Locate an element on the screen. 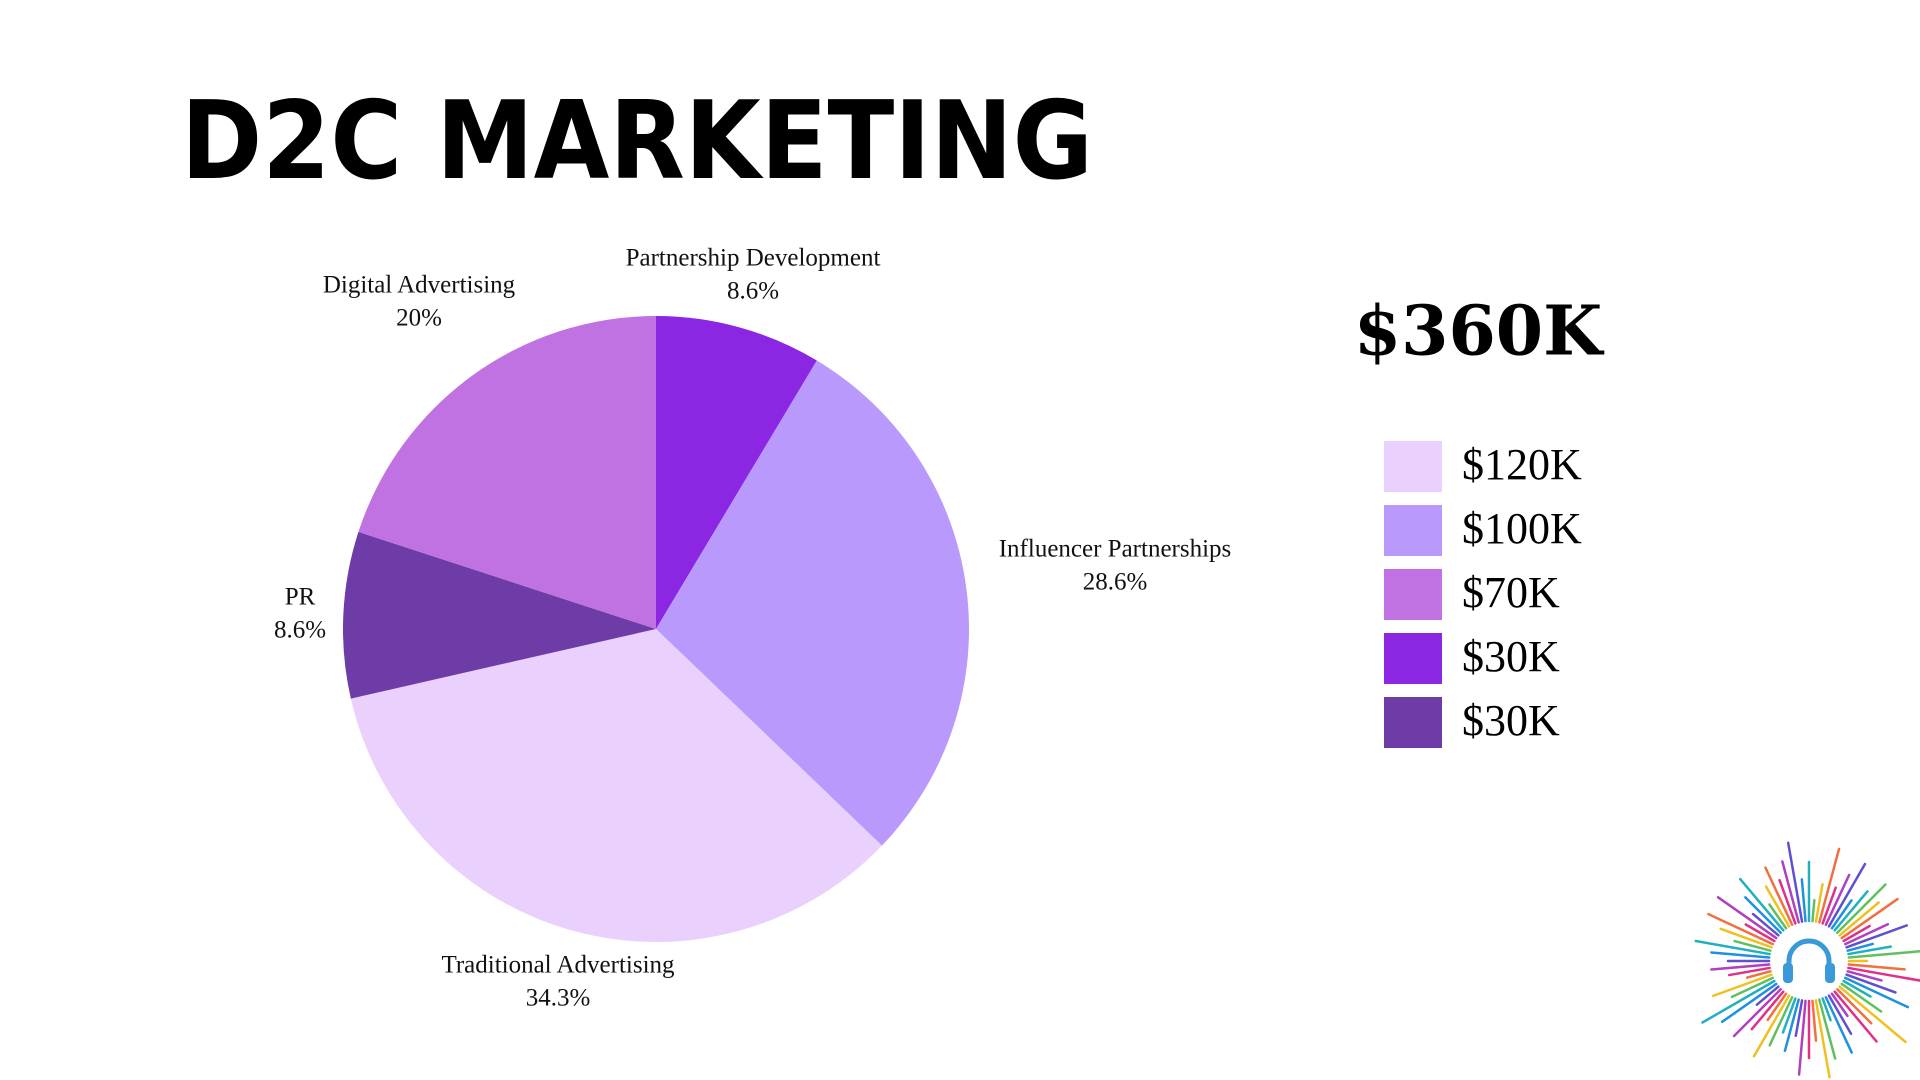 This screenshot has height=1080, width=1920. slice-label: Influencer Partnerships is located at coordinates (1115, 549).